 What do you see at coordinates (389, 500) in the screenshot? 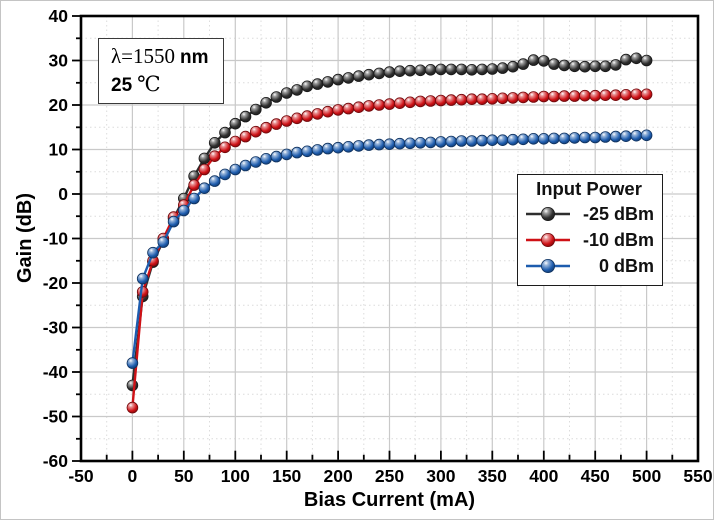
I see `x-axis-title: Bias Current (mA)` at bounding box center [389, 500].